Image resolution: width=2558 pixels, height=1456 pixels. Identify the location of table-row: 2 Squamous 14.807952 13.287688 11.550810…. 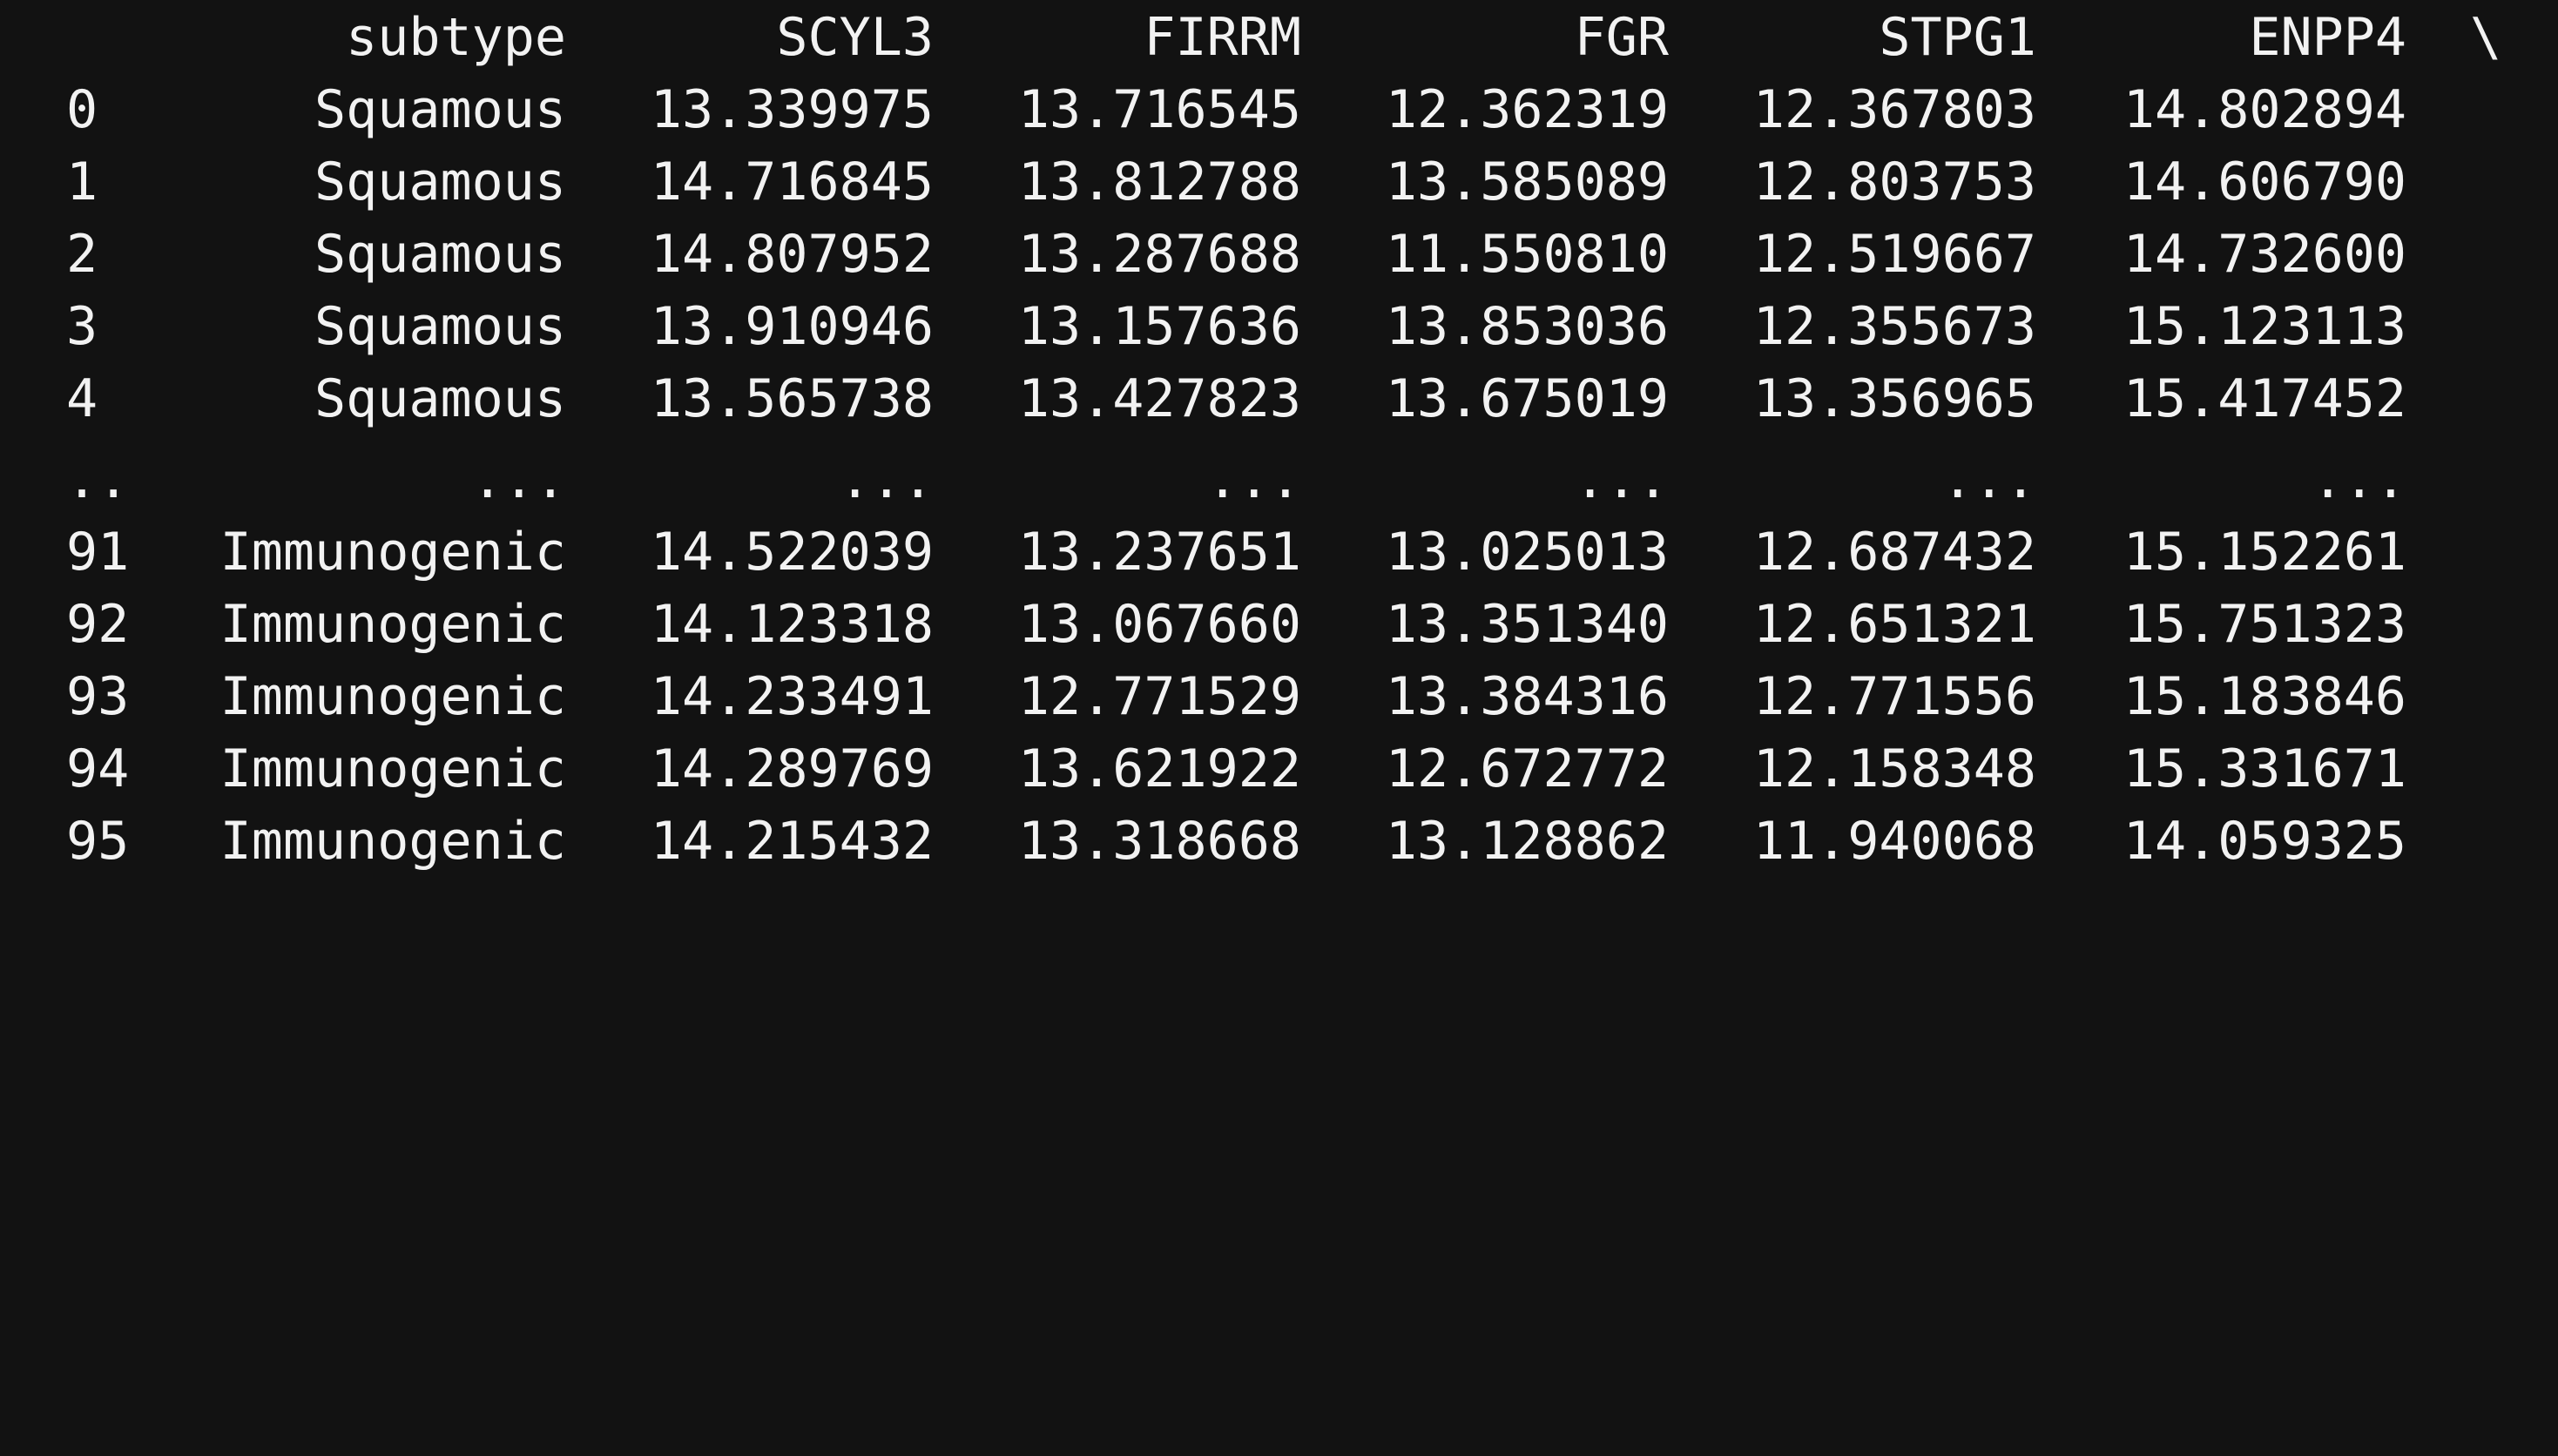
(1279, 255).